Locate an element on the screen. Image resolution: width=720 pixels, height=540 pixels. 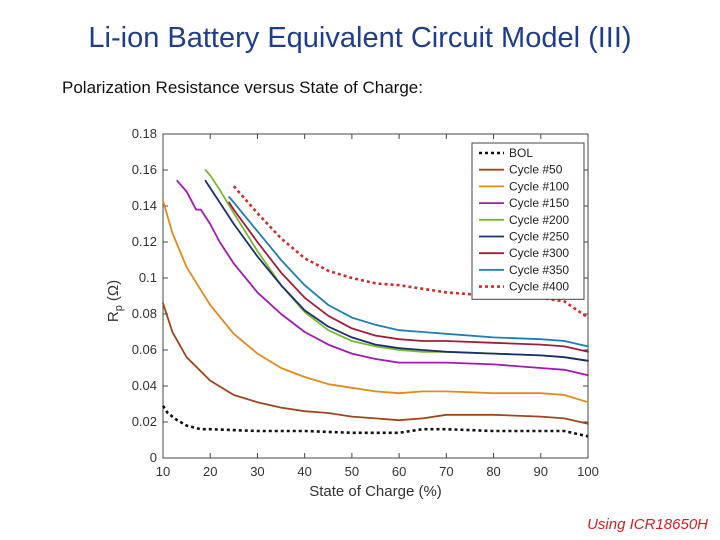
x-tick-label: 60 is located at coordinates (399, 471).